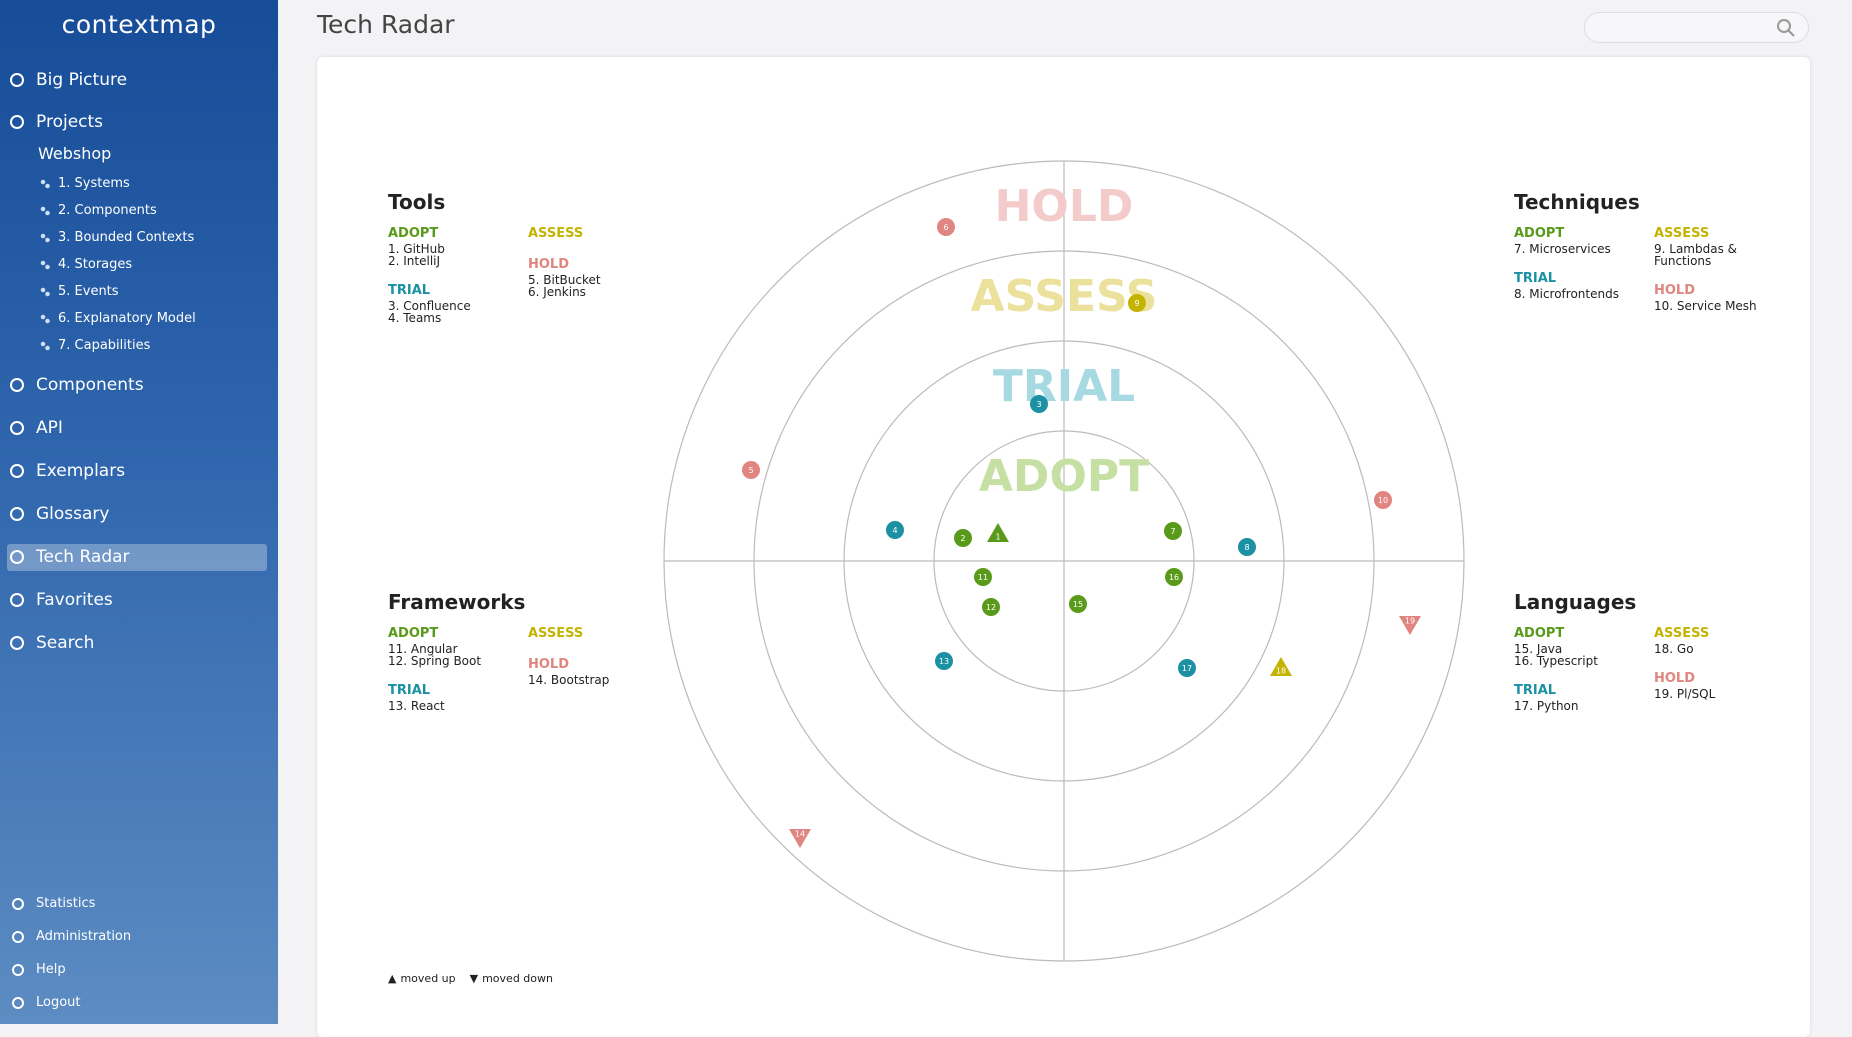 The height and width of the screenshot is (1037, 1852). What do you see at coordinates (53, 903) in the screenshot?
I see `nav-item: Statistics` at bounding box center [53, 903].